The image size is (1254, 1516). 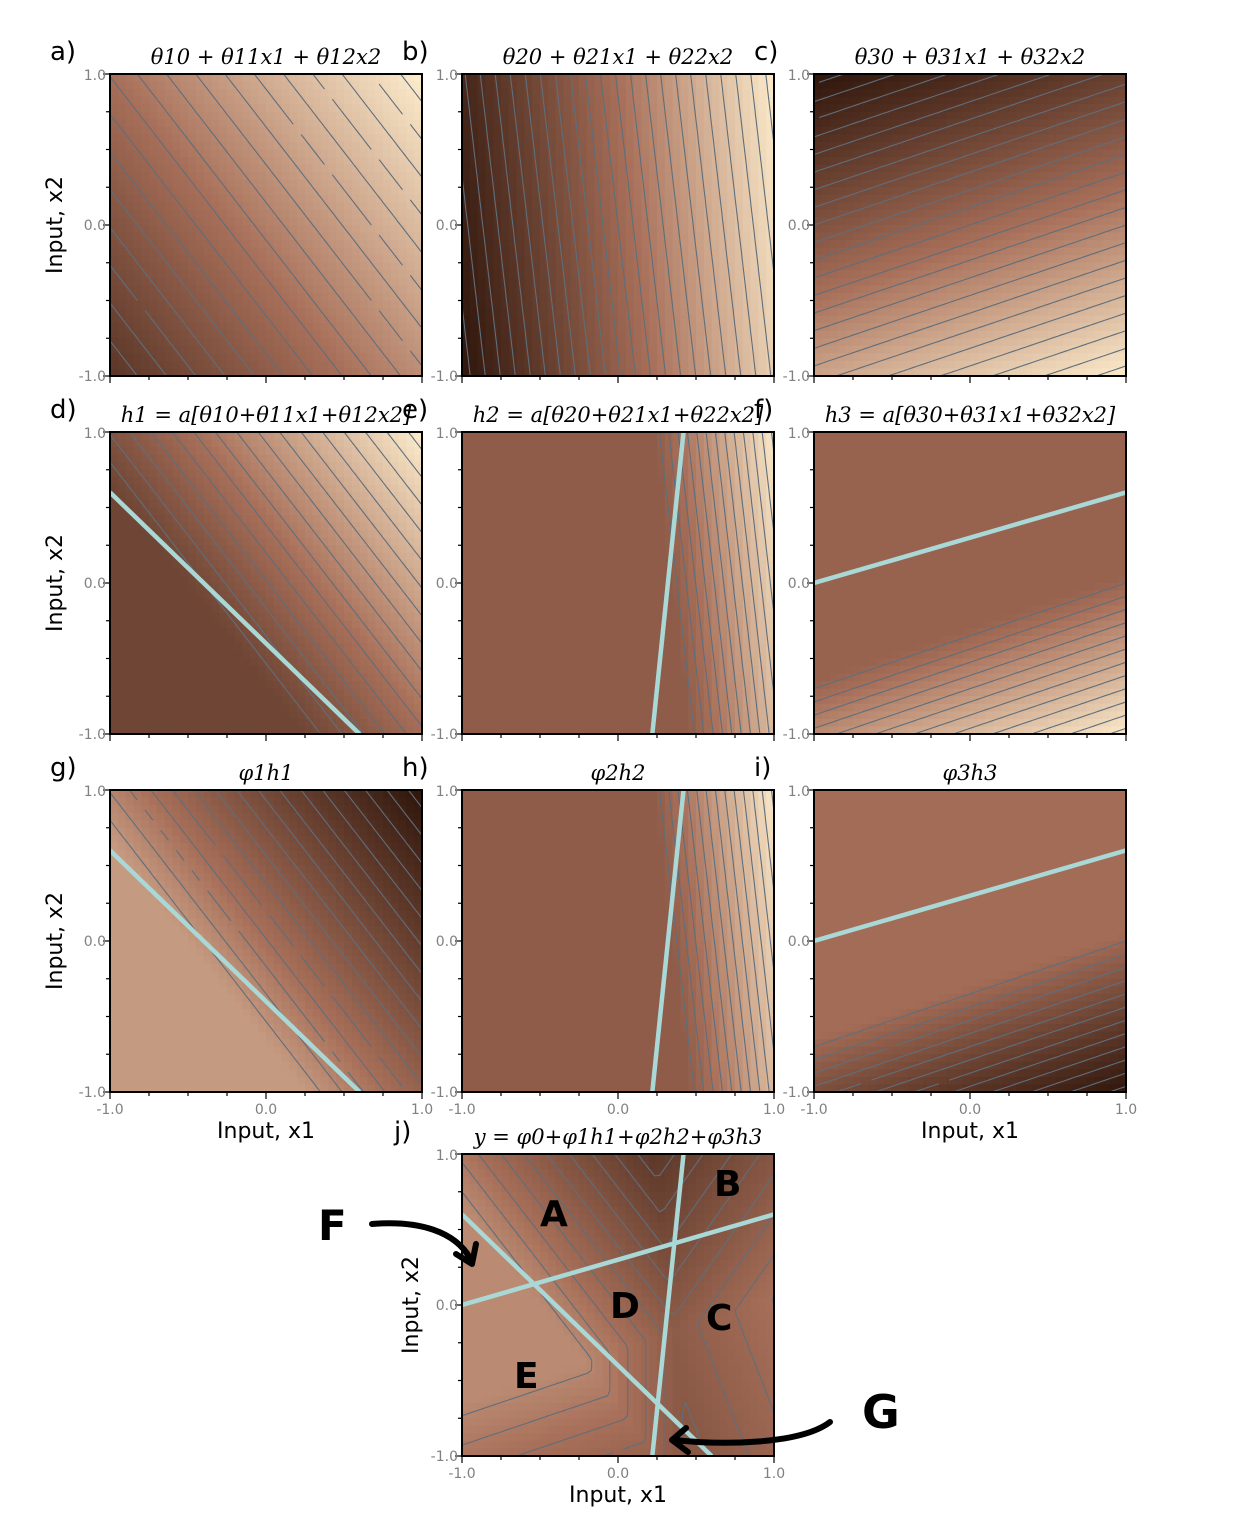 I want to click on region-label-f: F, so click(x=332, y=1225).